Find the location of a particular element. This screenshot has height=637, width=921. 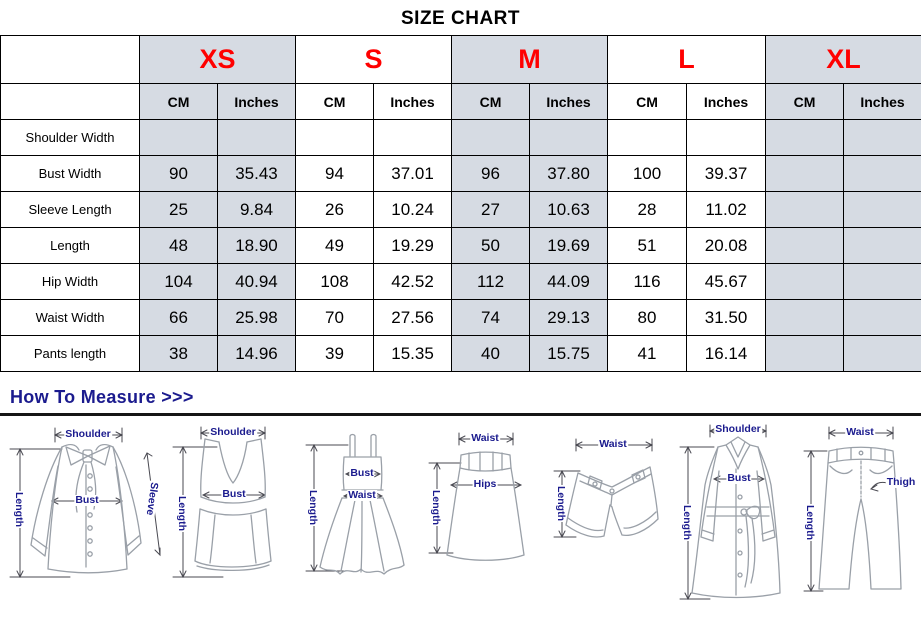

coat-shoulder-label: Shoulder is located at coordinates (738, 429).